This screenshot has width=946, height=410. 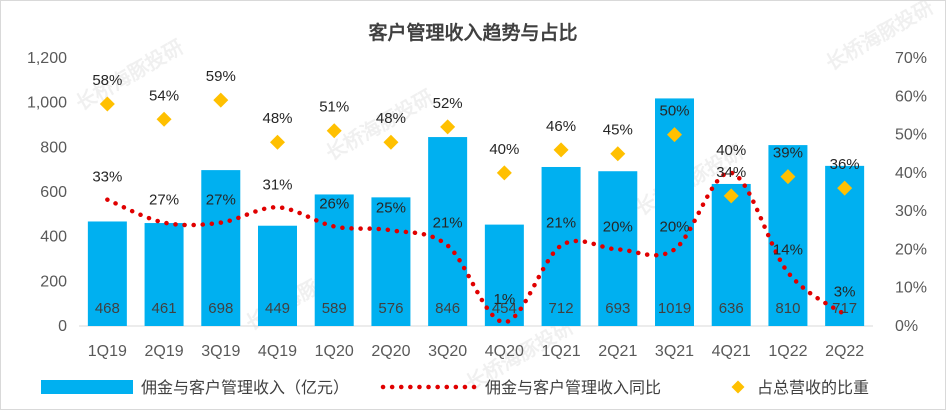 I want to click on y-right-tick-label: 10%, so click(x=911, y=288).